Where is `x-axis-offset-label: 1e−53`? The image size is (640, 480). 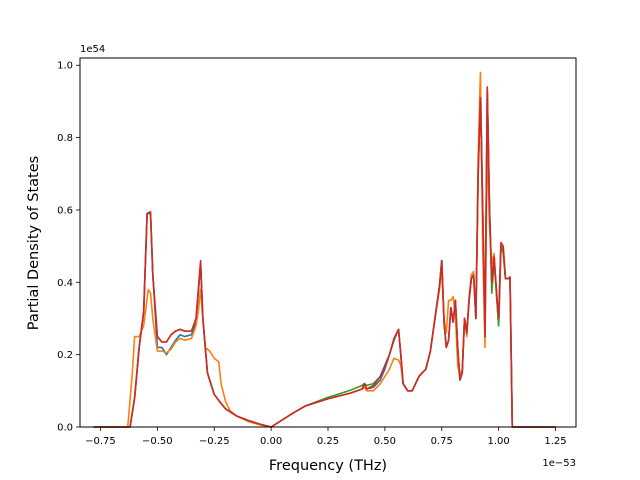 x-axis-offset-label: 1e−53 is located at coordinates (559, 463).